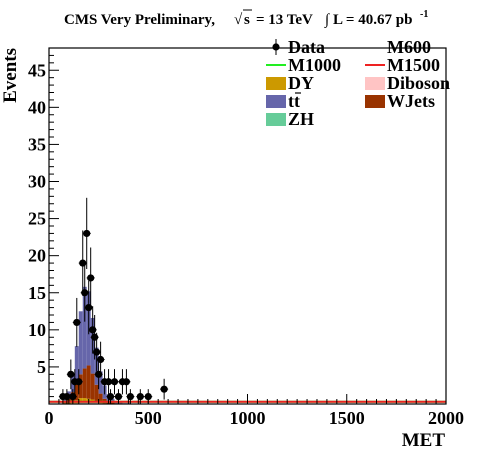 Image resolution: width=496 pixels, height=472 pixels. What do you see at coordinates (238, 20) in the screenshot?
I see `sqrt-symbol: √` at bounding box center [238, 20].